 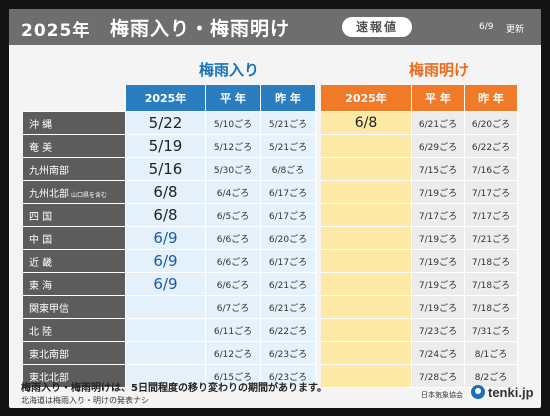 What do you see at coordinates (74, 215) in the screenshot?
I see `region-label: 四 国` at bounding box center [74, 215].